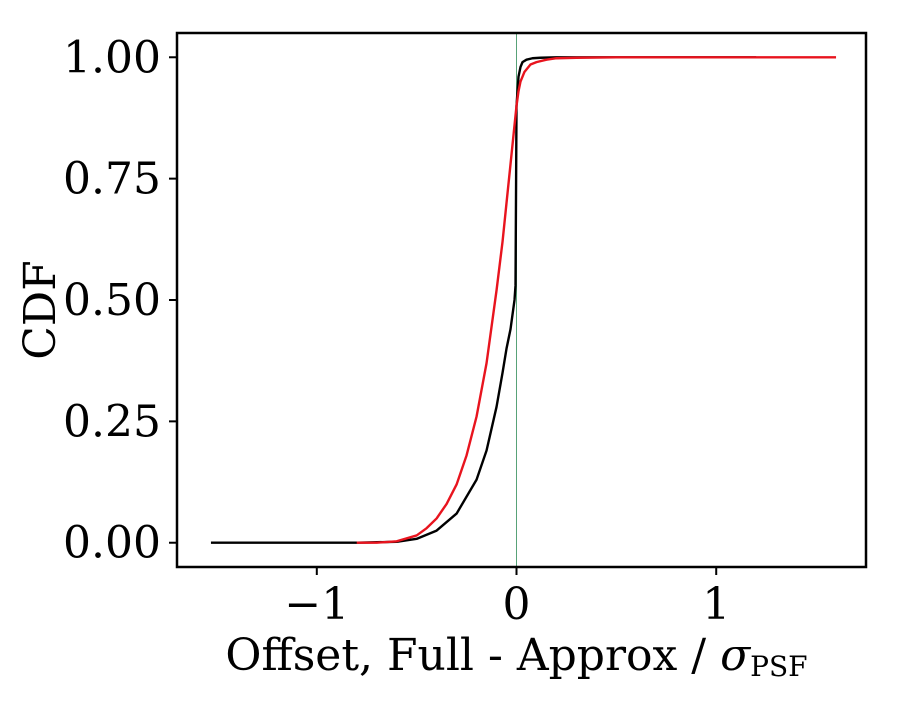 The width and height of the screenshot is (909, 709). I want to click on x-axis-label-sigma: σ, so click(736, 655).